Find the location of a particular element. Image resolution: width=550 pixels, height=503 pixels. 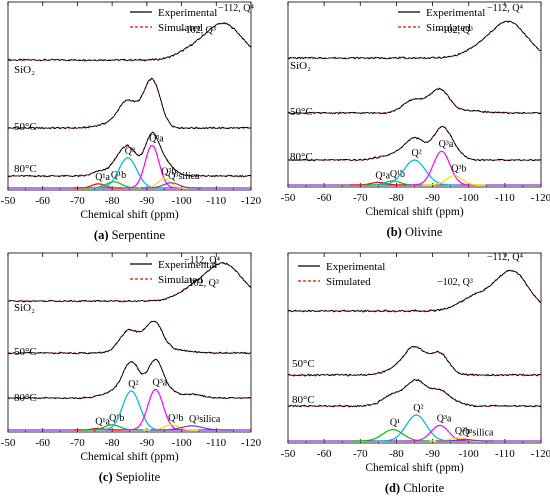

panel-caption: (d) Chlorite is located at coordinates (415, 488).